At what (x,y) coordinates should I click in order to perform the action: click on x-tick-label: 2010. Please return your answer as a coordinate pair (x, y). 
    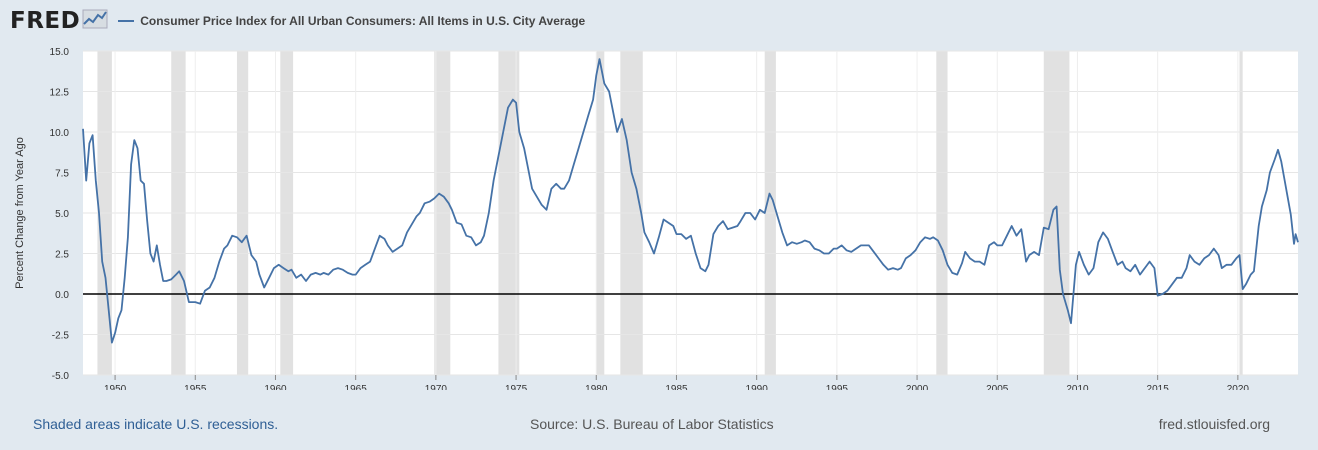
    Looking at the image, I should click on (1077, 387).